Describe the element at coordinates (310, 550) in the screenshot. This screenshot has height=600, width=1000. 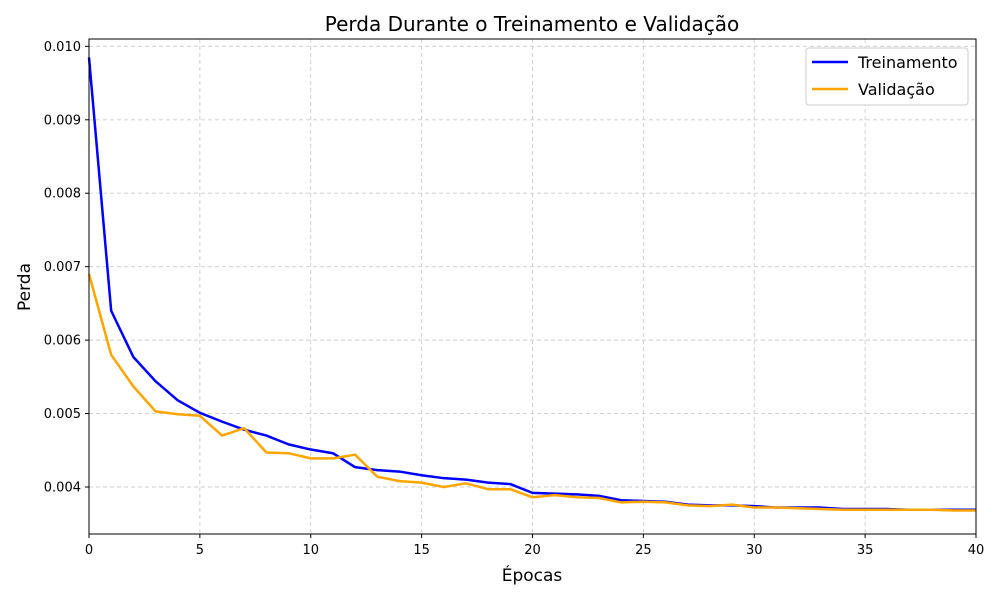
I see `x-tick-label: 10` at that location.